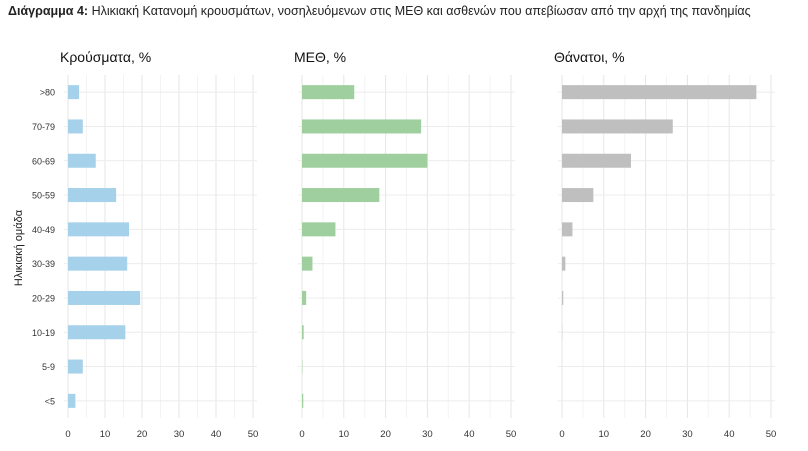 This screenshot has width=808, height=451. What do you see at coordinates (43, 298) in the screenshot?
I see `y-tick-label: 20-29` at bounding box center [43, 298].